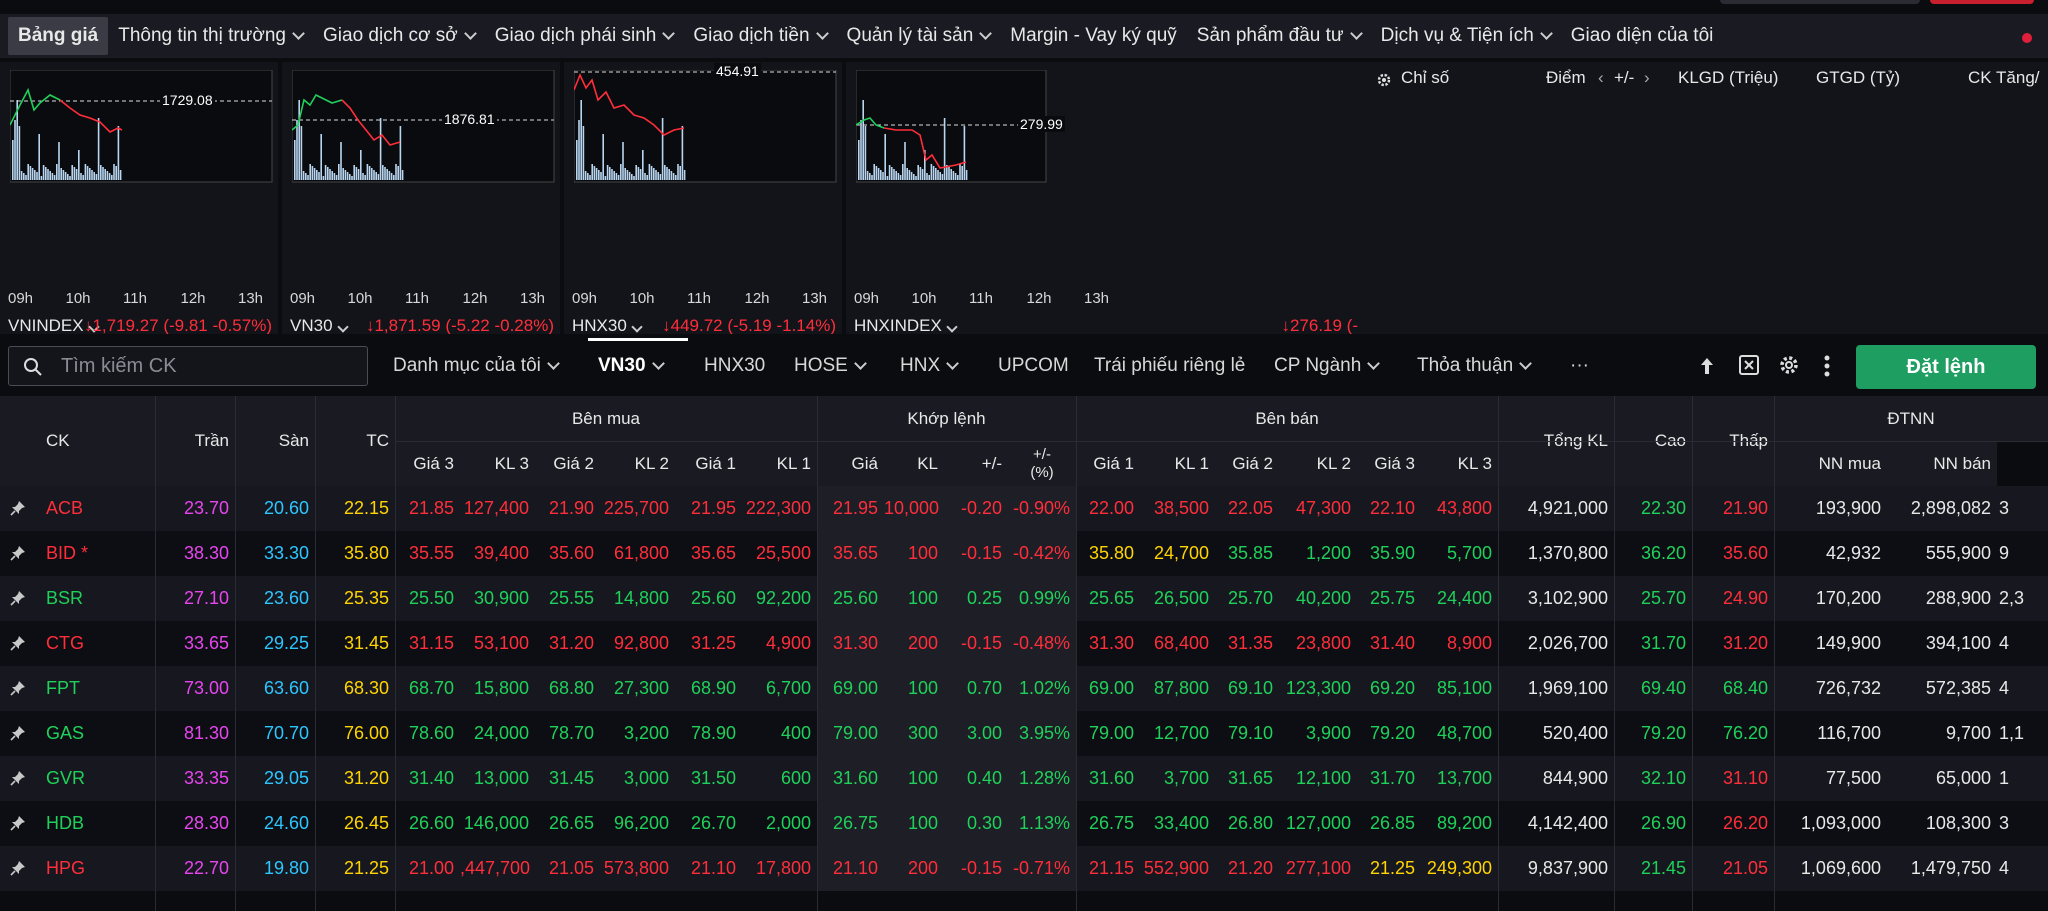 This screenshot has width=2048, height=911. What do you see at coordinates (898, 325) in the screenshot?
I see `index-name: HNXINDEX` at bounding box center [898, 325].